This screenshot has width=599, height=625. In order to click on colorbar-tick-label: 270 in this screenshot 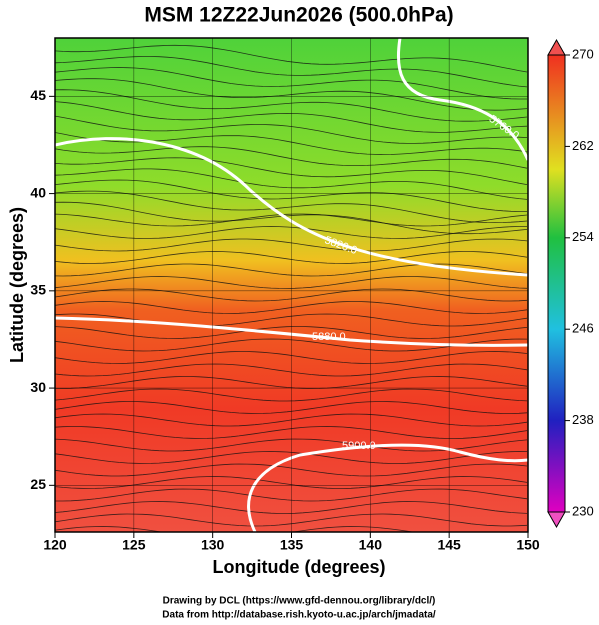, I will do `click(583, 53)`.